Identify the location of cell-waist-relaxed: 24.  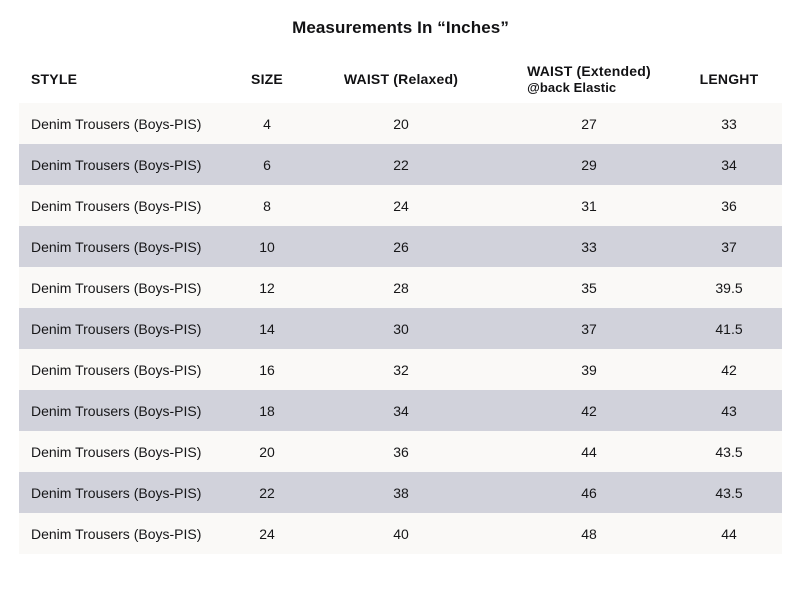
(401, 205).